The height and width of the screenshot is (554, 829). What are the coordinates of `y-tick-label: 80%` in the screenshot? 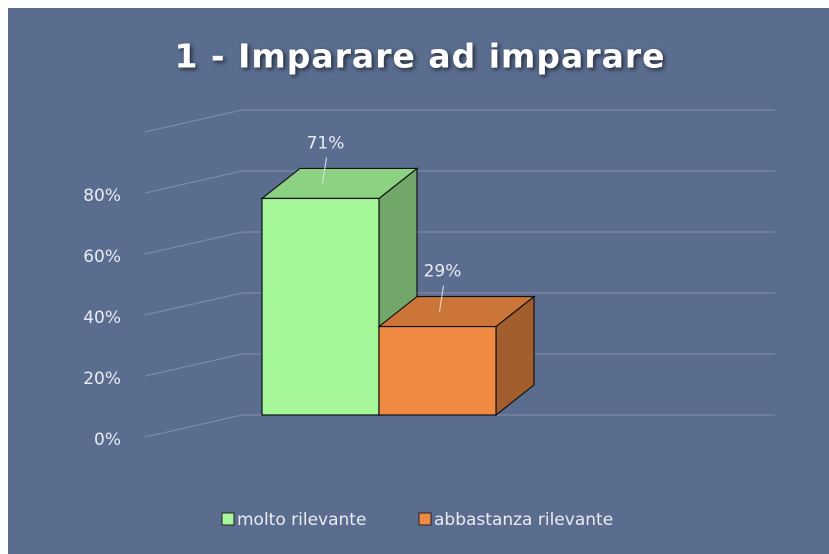 It's located at (102, 196).